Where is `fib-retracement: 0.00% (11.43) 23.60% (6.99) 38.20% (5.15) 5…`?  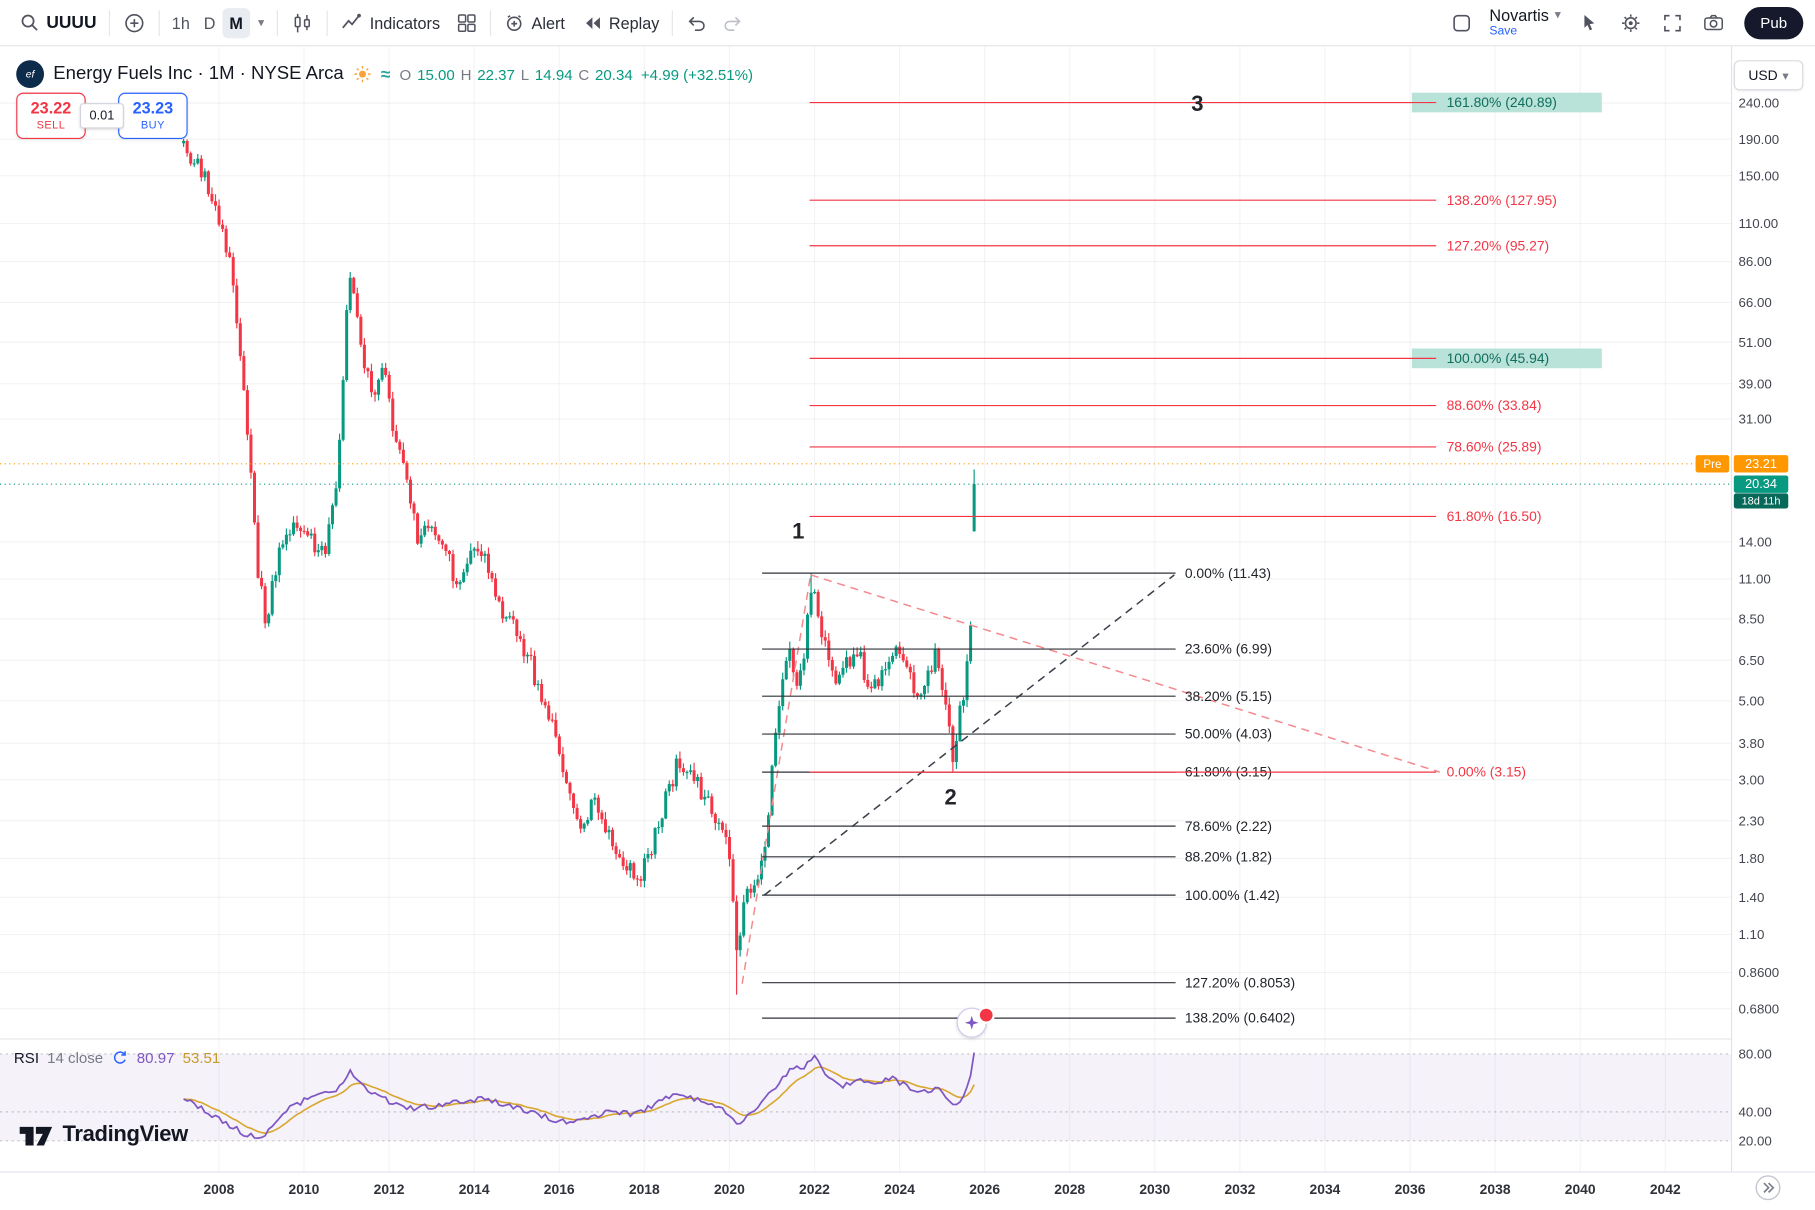
fib-retracement: 0.00% (11.43) 23.60% (6.99) 38.20% (5.15) 5… is located at coordinates (1028, 795).